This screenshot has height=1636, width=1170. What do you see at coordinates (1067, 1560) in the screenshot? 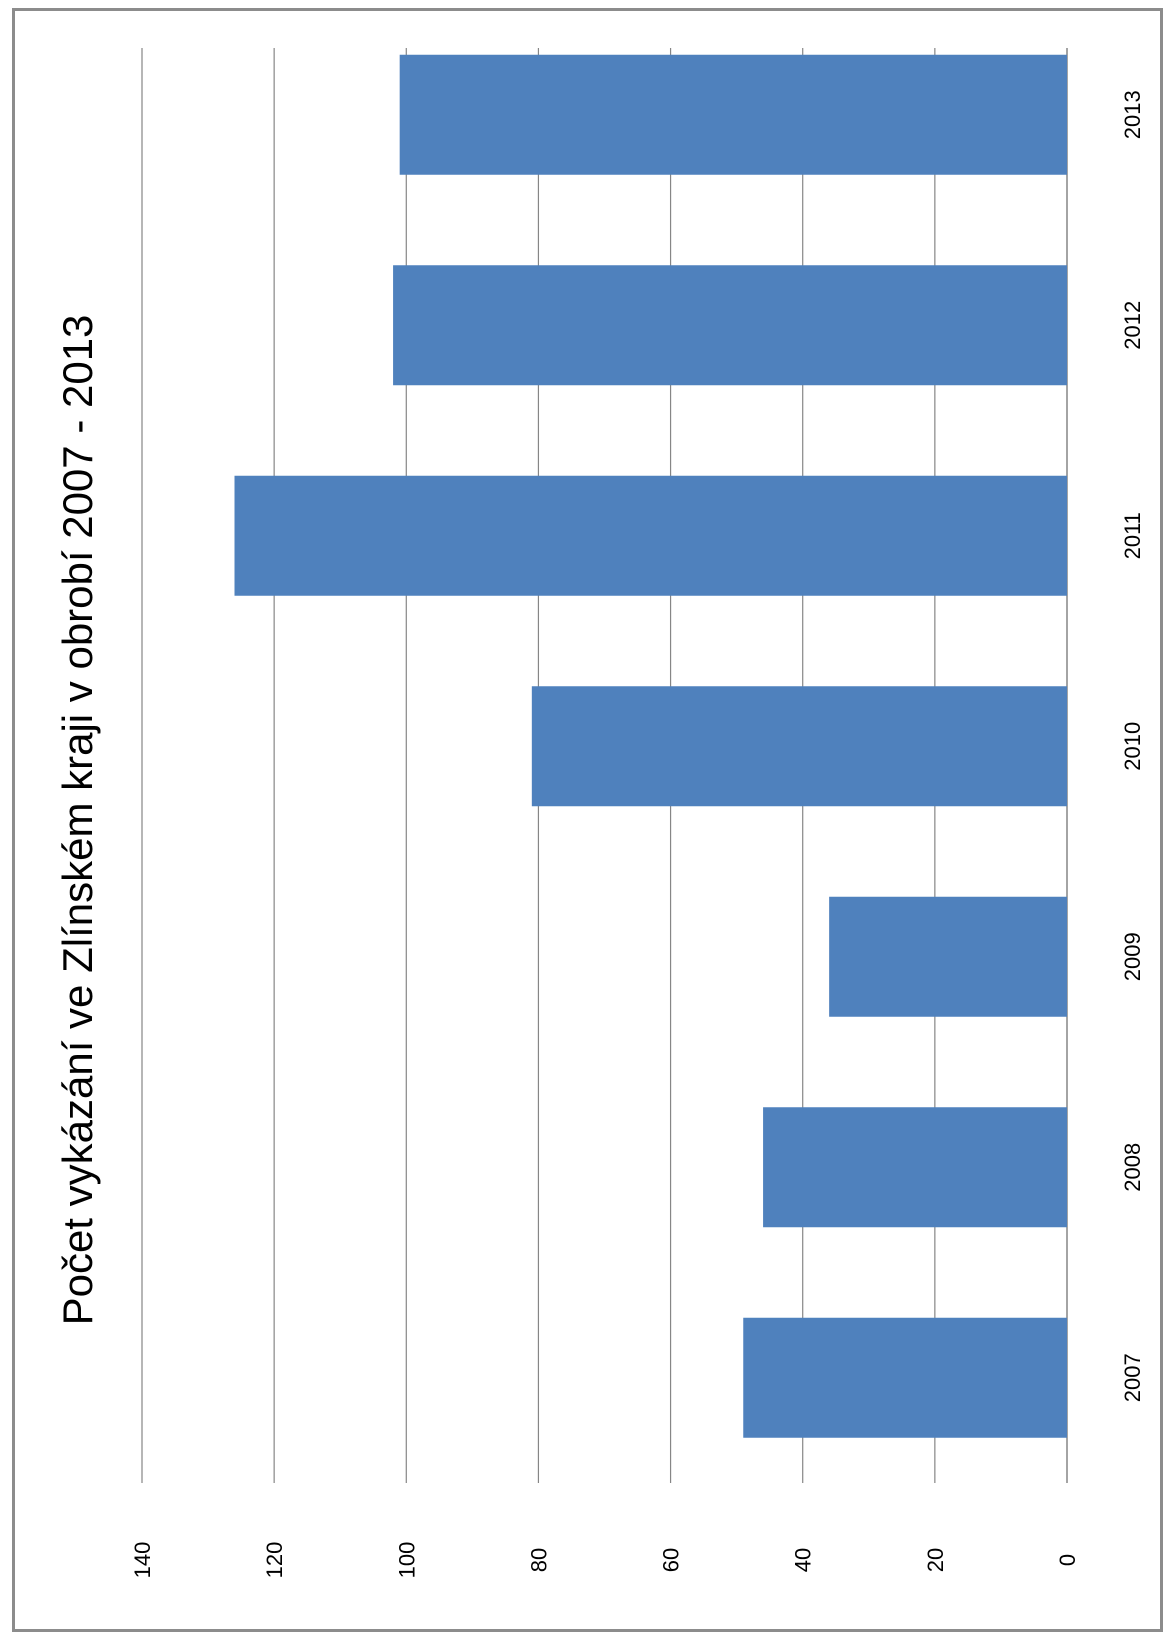
I see `value-tick-label: 0` at bounding box center [1067, 1560].